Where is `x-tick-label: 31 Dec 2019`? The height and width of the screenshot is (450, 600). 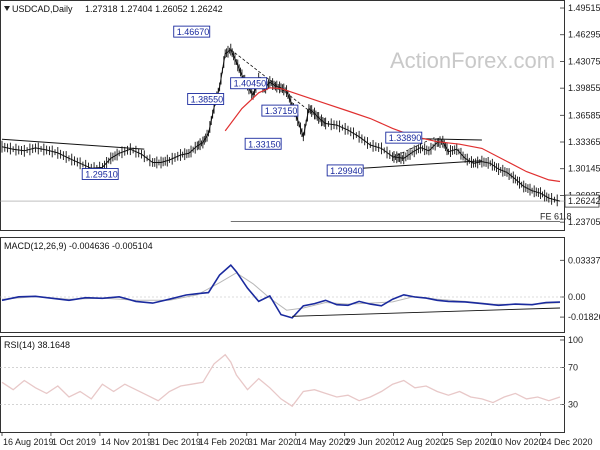
x-tick-label: 31 Dec 2019 is located at coordinates (175, 442).